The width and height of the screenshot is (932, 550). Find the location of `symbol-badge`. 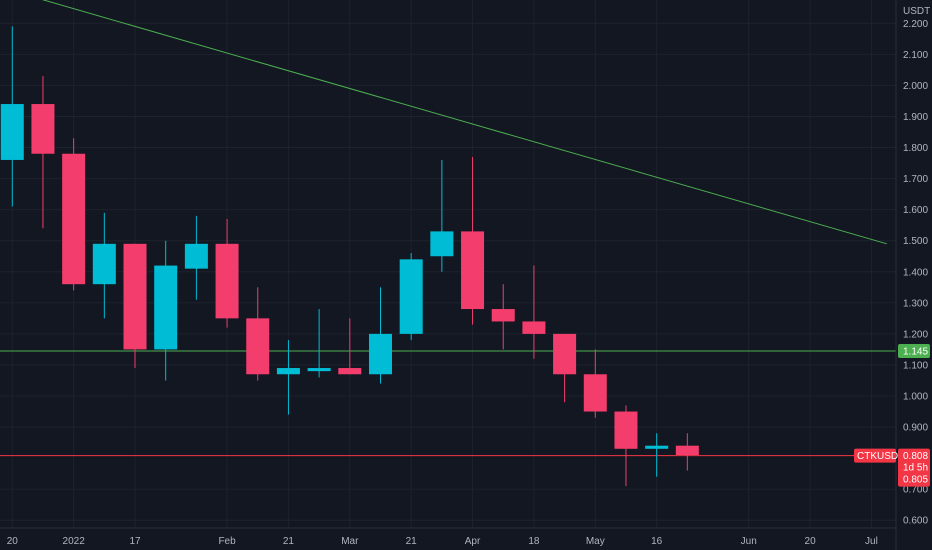

symbol-badge is located at coordinates (875, 455).